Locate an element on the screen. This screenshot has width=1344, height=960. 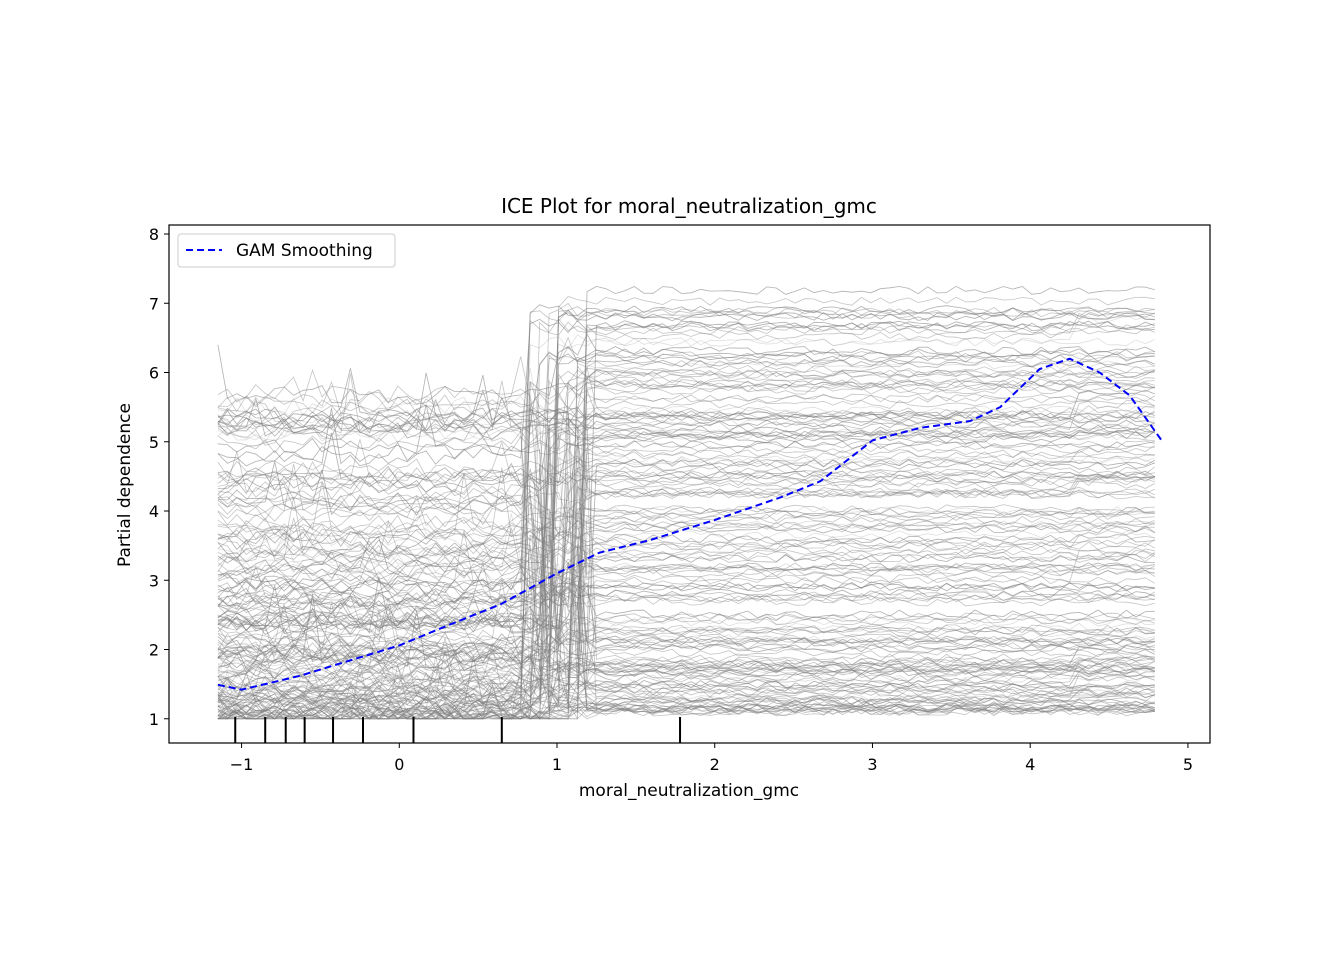
x-axis: −1 0 1 2 3 4 5 is located at coordinates (711, 758).